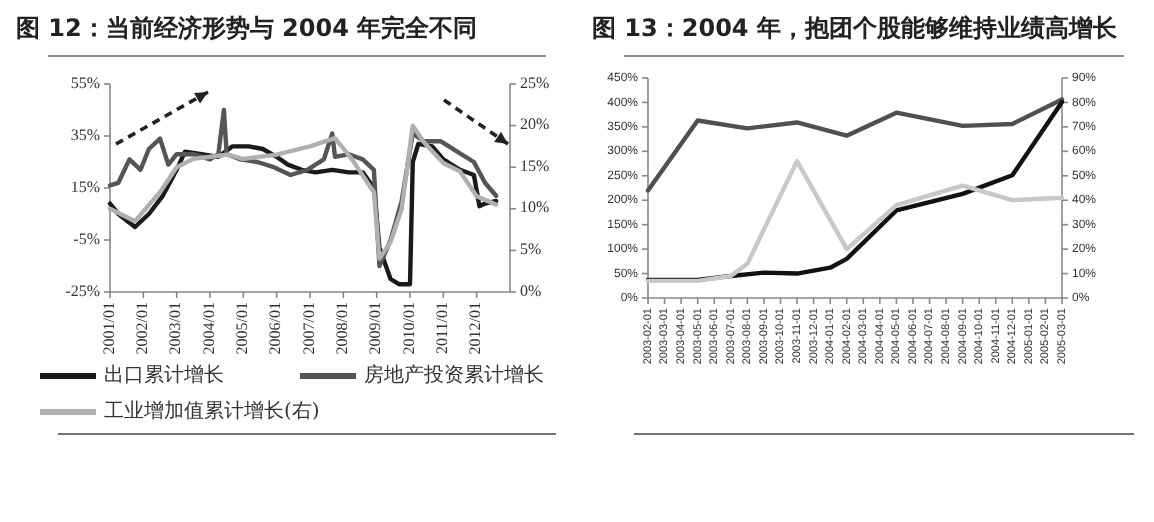  What do you see at coordinates (164, 375) in the screenshot?
I see `legend-label: 出口累计增长` at bounding box center [164, 375].